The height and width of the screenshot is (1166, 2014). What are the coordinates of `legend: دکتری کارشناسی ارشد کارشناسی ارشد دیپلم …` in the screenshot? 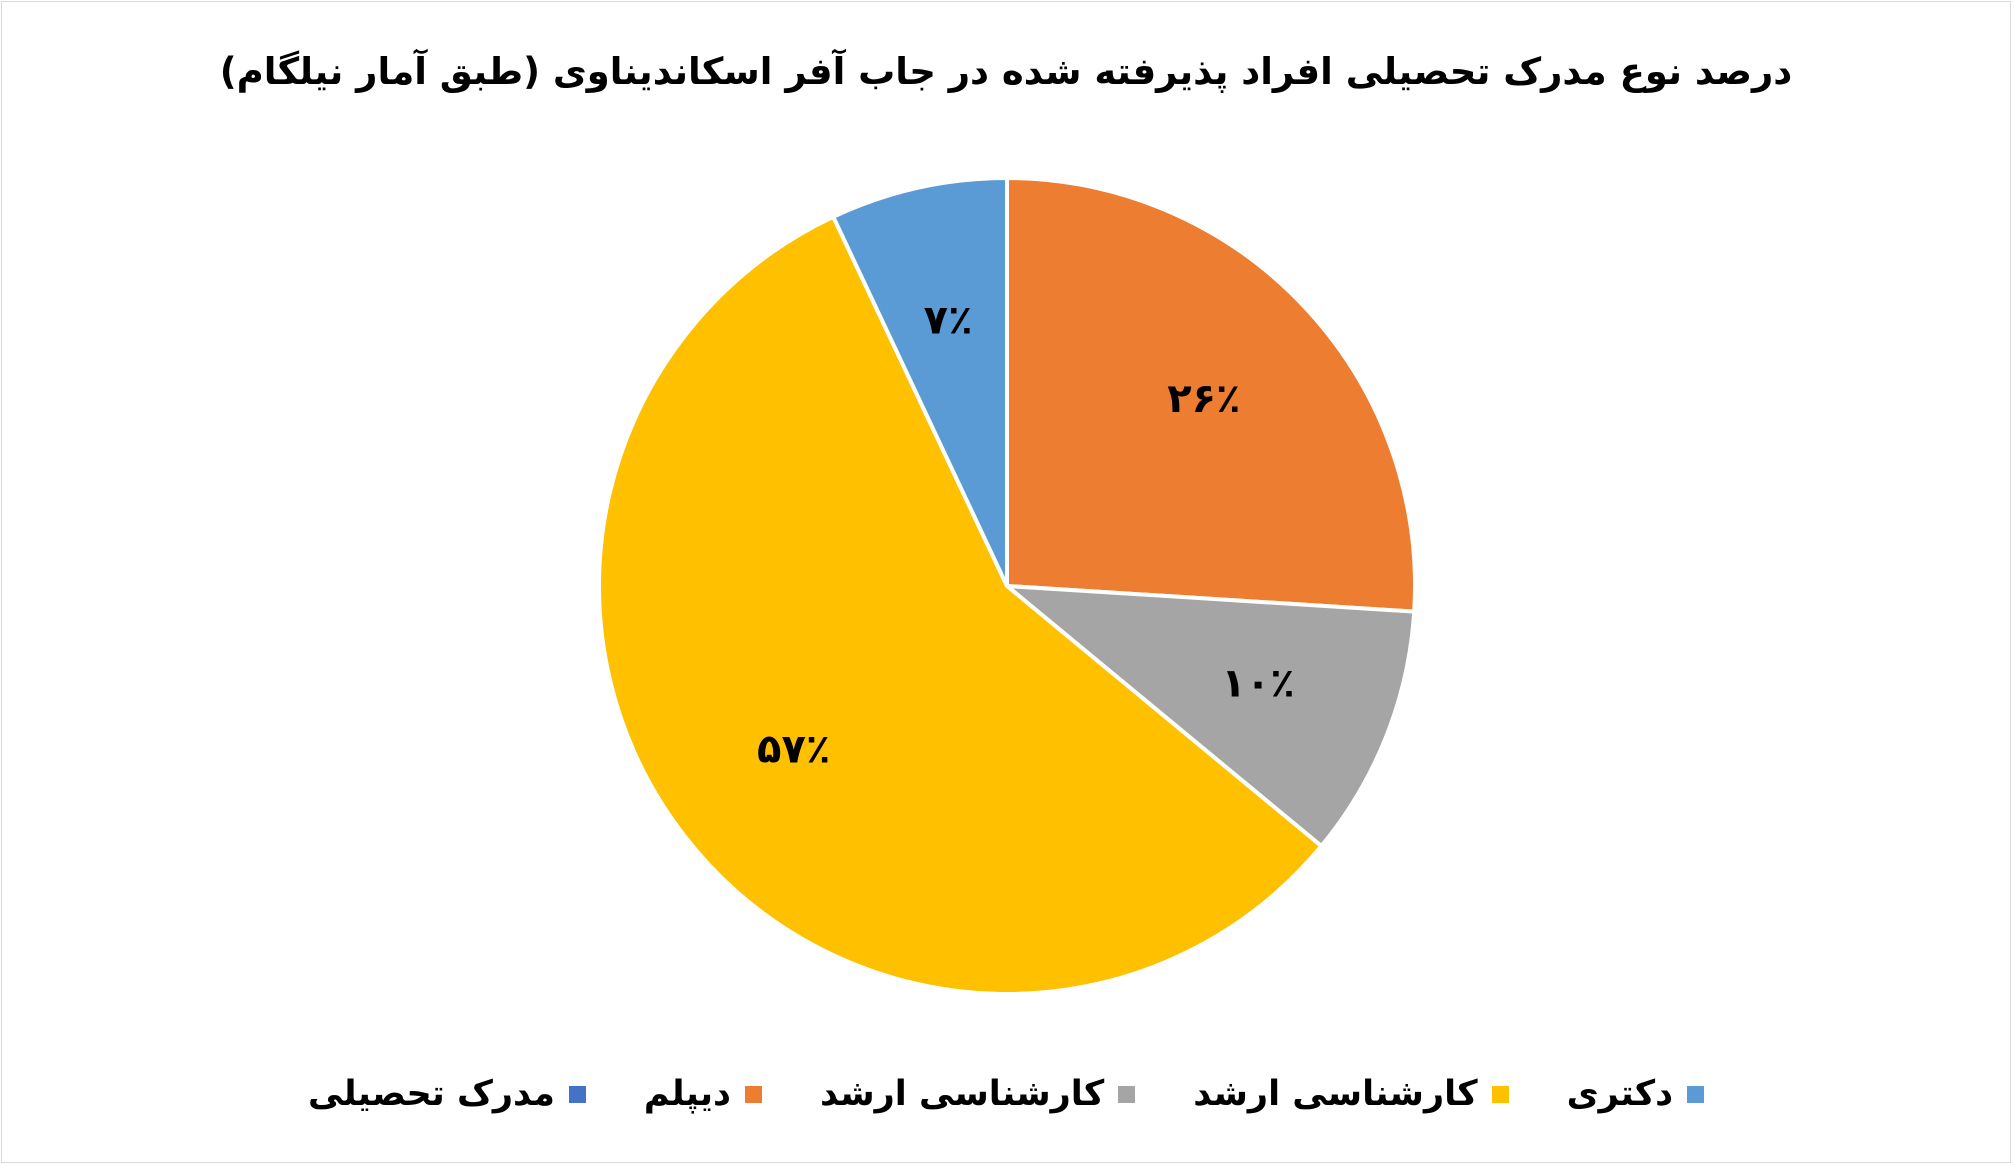 It's located at (1006, 1094).